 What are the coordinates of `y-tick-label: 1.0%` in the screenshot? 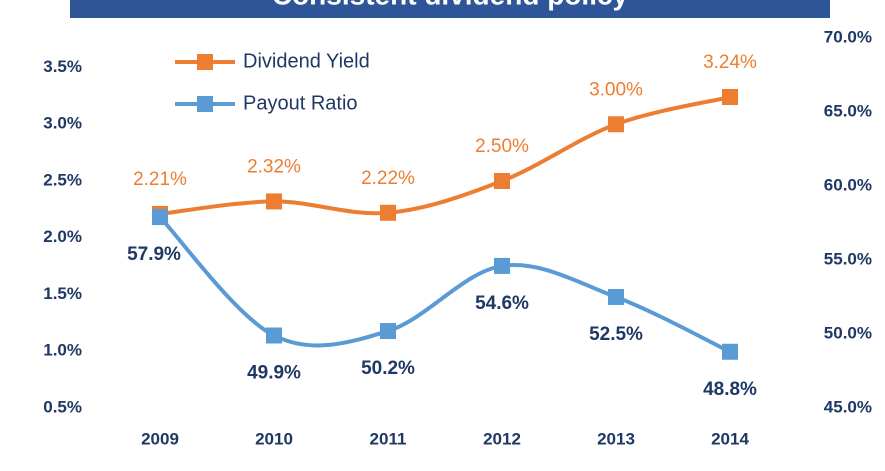 It's located at (62, 350).